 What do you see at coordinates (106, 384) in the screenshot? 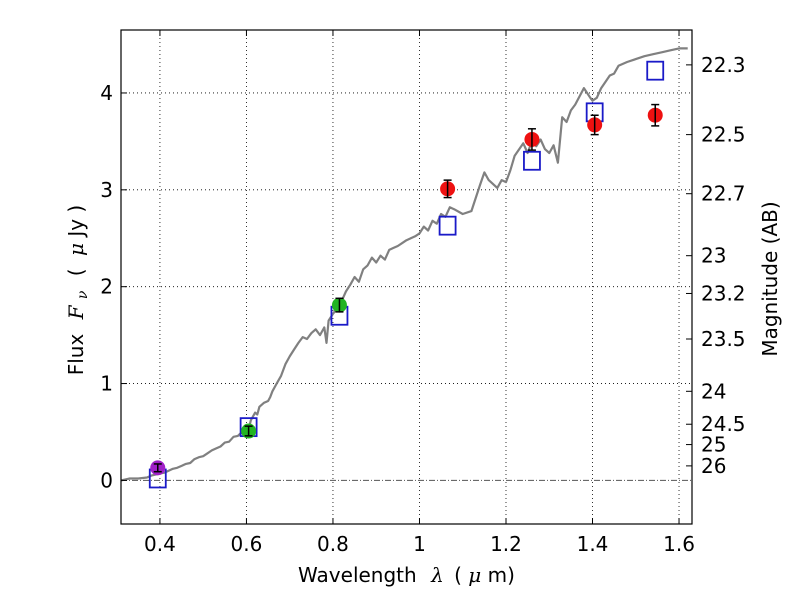
I see `y-tick-label: 1` at bounding box center [106, 384].